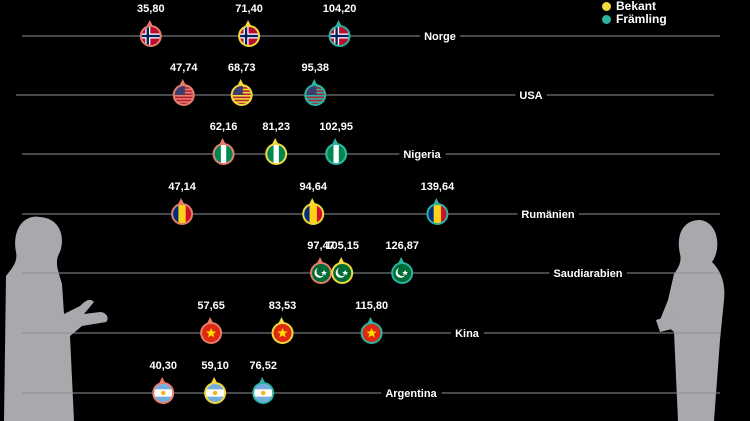  Describe the element at coordinates (321, 246) in the screenshot. I see `value-label: 97,47` at that location.